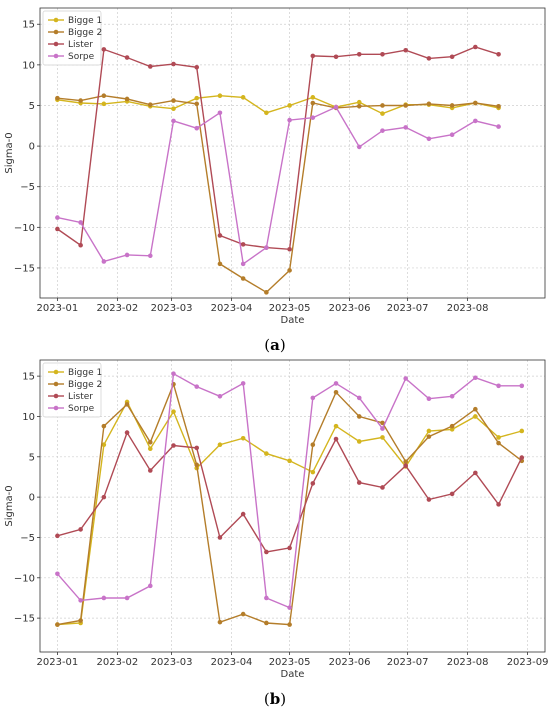 The height and width of the screenshot is (711, 550). I want to click on x-tick-label: 2023-07, so click(408, 662).